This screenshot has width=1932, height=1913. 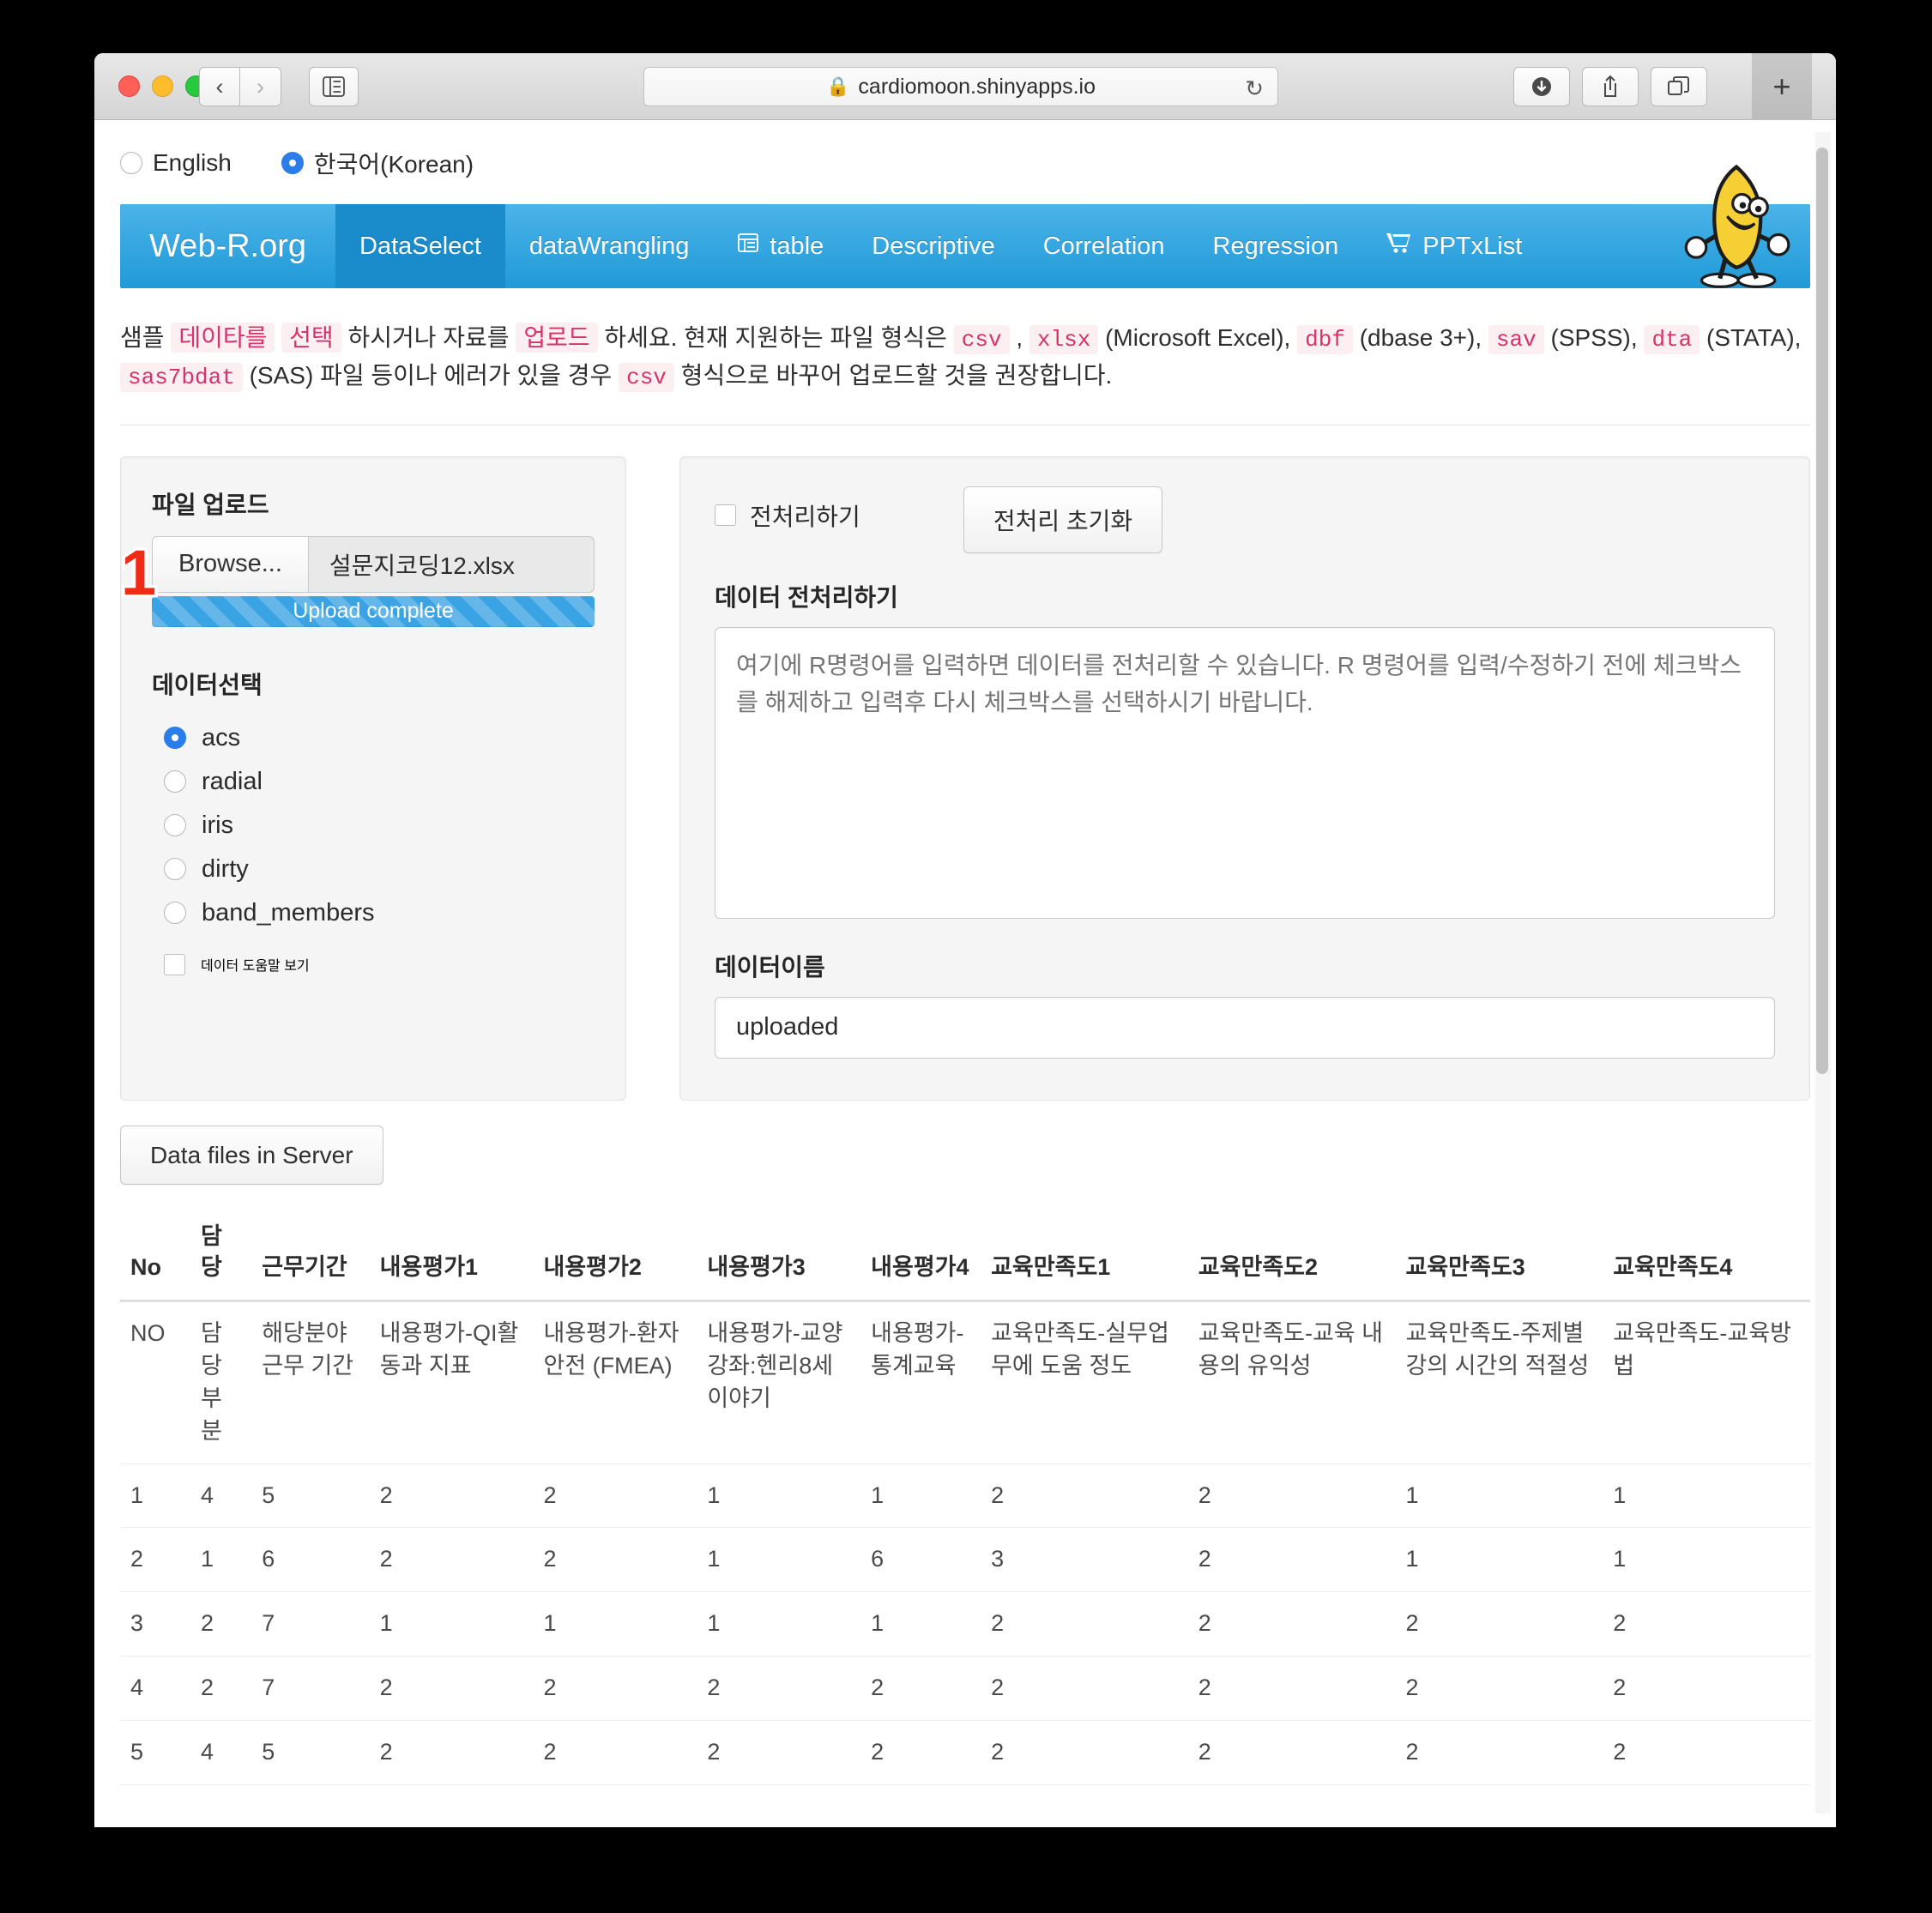 I want to click on reload-icon: ↻, so click(x=1254, y=88).